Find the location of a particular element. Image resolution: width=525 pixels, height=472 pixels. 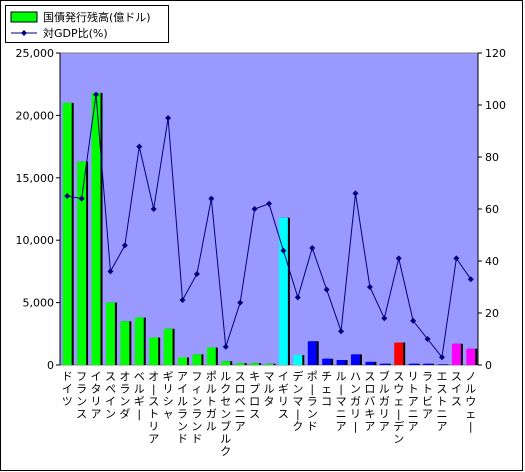

right-axis-tick-label: 100 is located at coordinates (495, 105).